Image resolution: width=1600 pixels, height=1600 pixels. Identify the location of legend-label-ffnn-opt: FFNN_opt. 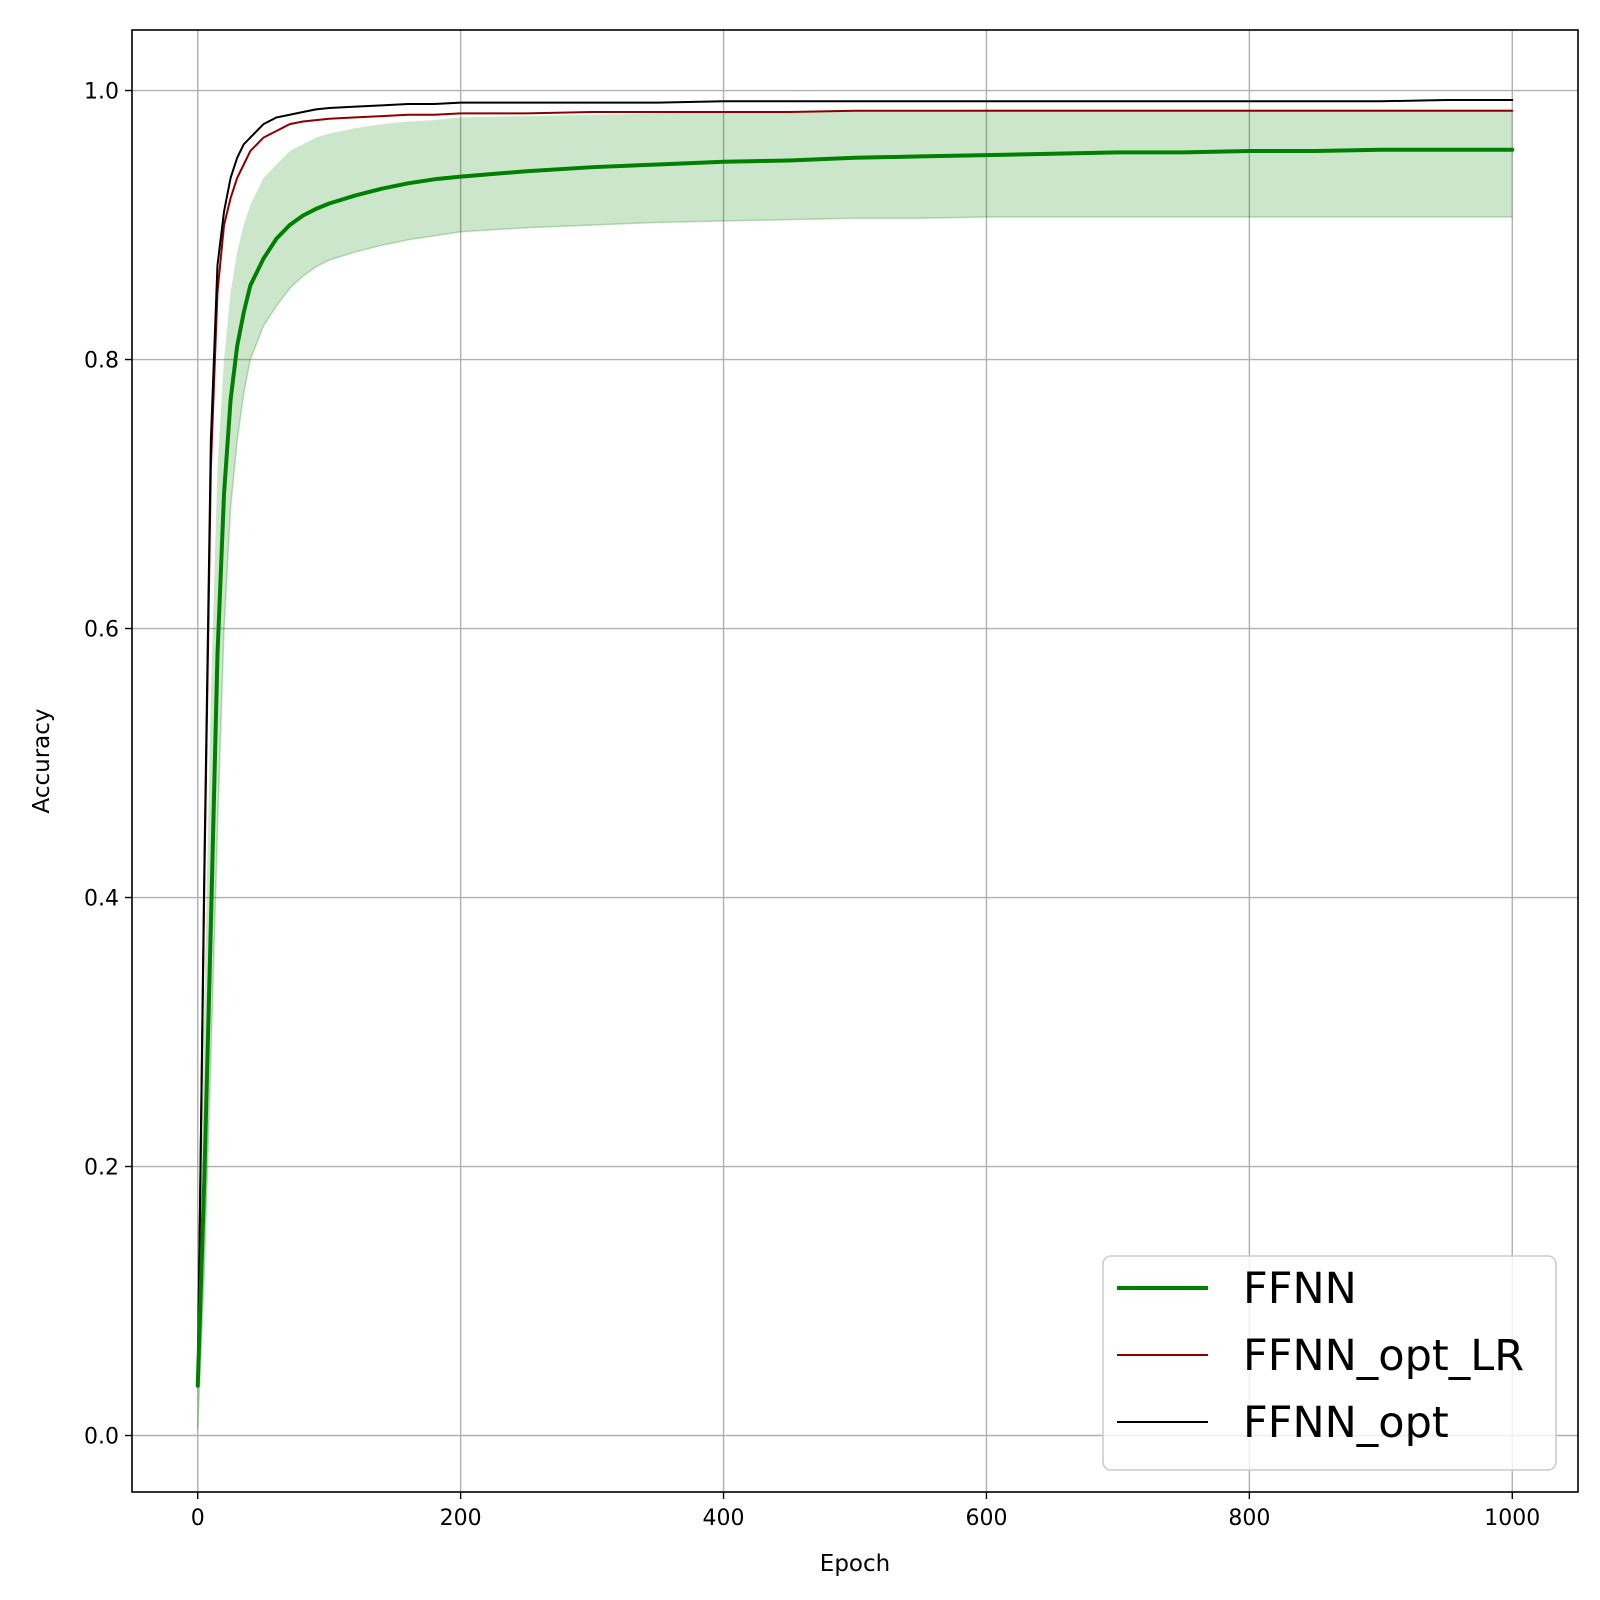
(1346, 1423).